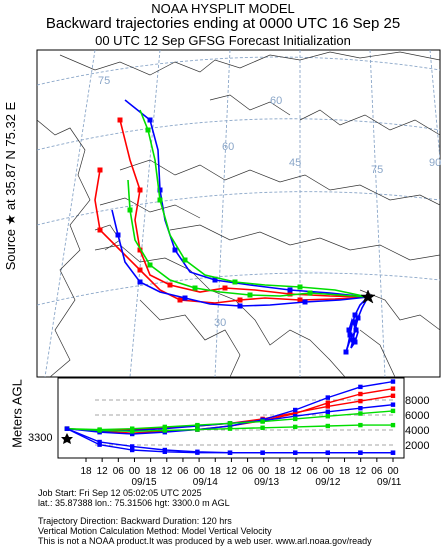  Describe the element at coordinates (230, 417) in the screenshot. I see `vertical-profiles` at that location.